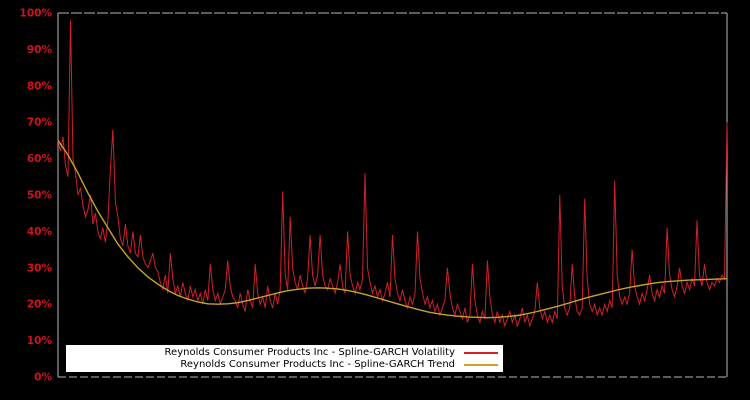 The image size is (750, 400). I want to click on y-tick-label: 0%, so click(43, 378).